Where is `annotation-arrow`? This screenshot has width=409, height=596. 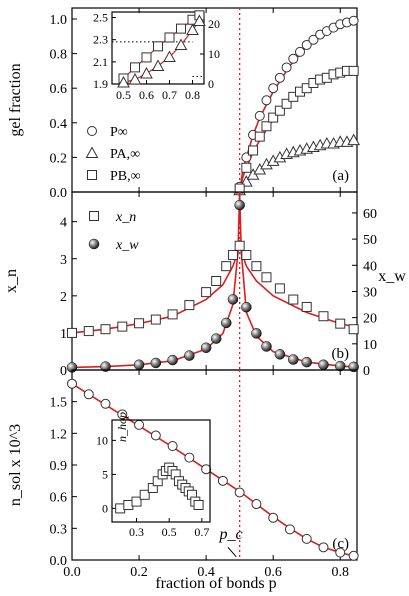
annotation-arrow is located at coordinates (232, 552).